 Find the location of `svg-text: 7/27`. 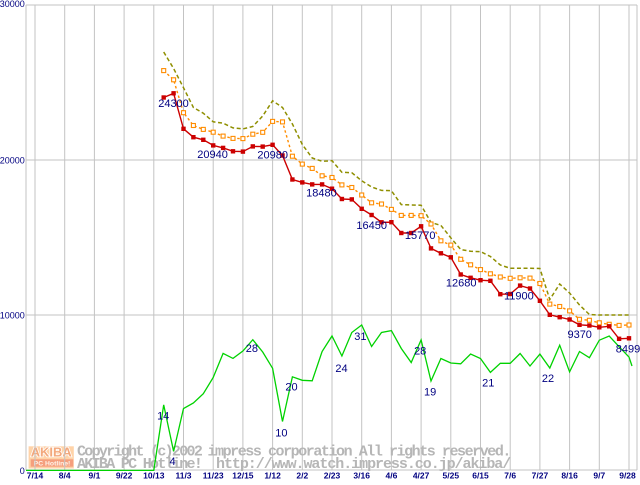

svg-text: 7/27 is located at coordinates (540, 476).